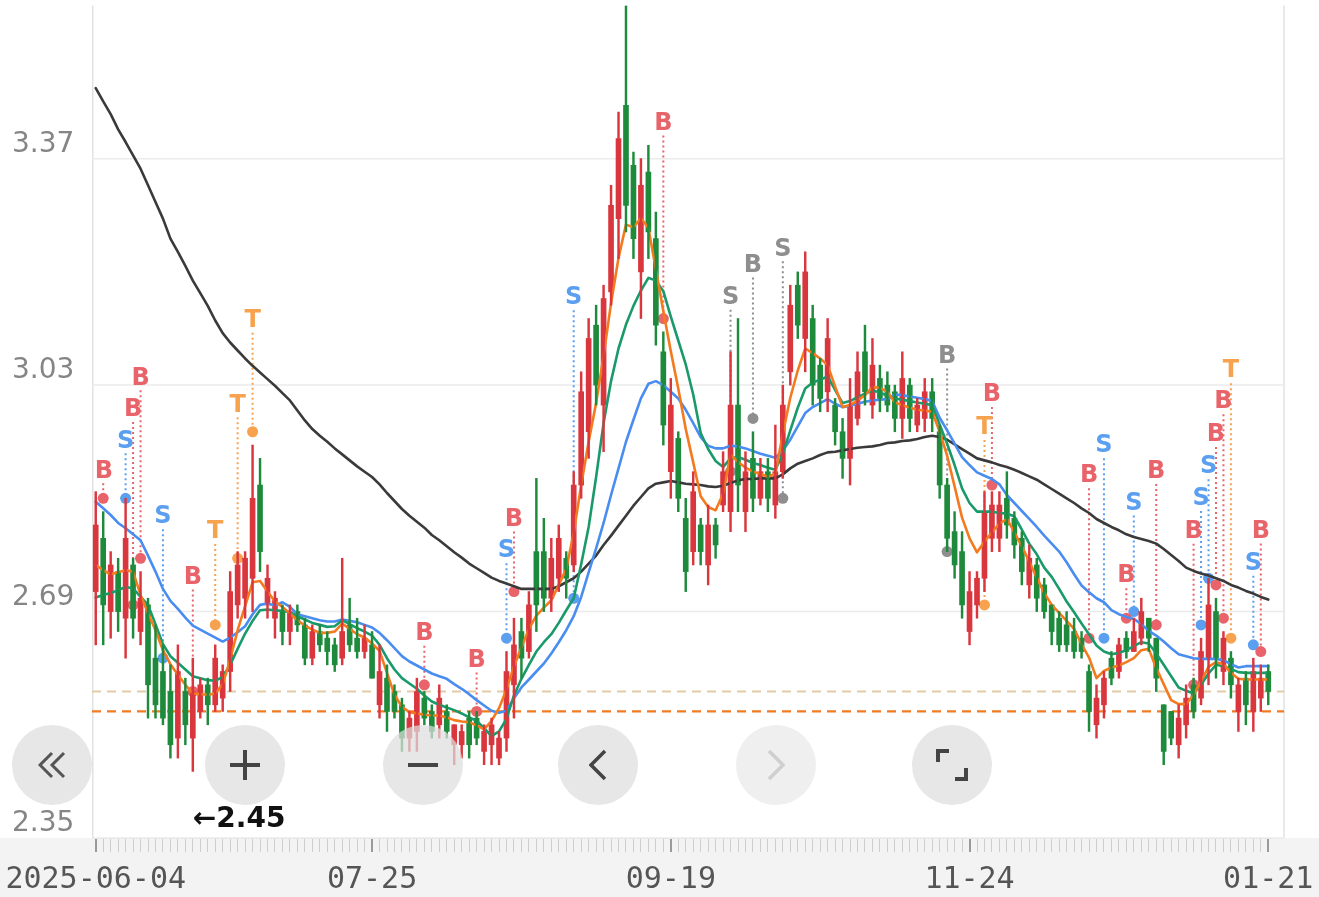  I want to click on x-tick-label: 2025-06-04, so click(96, 877).